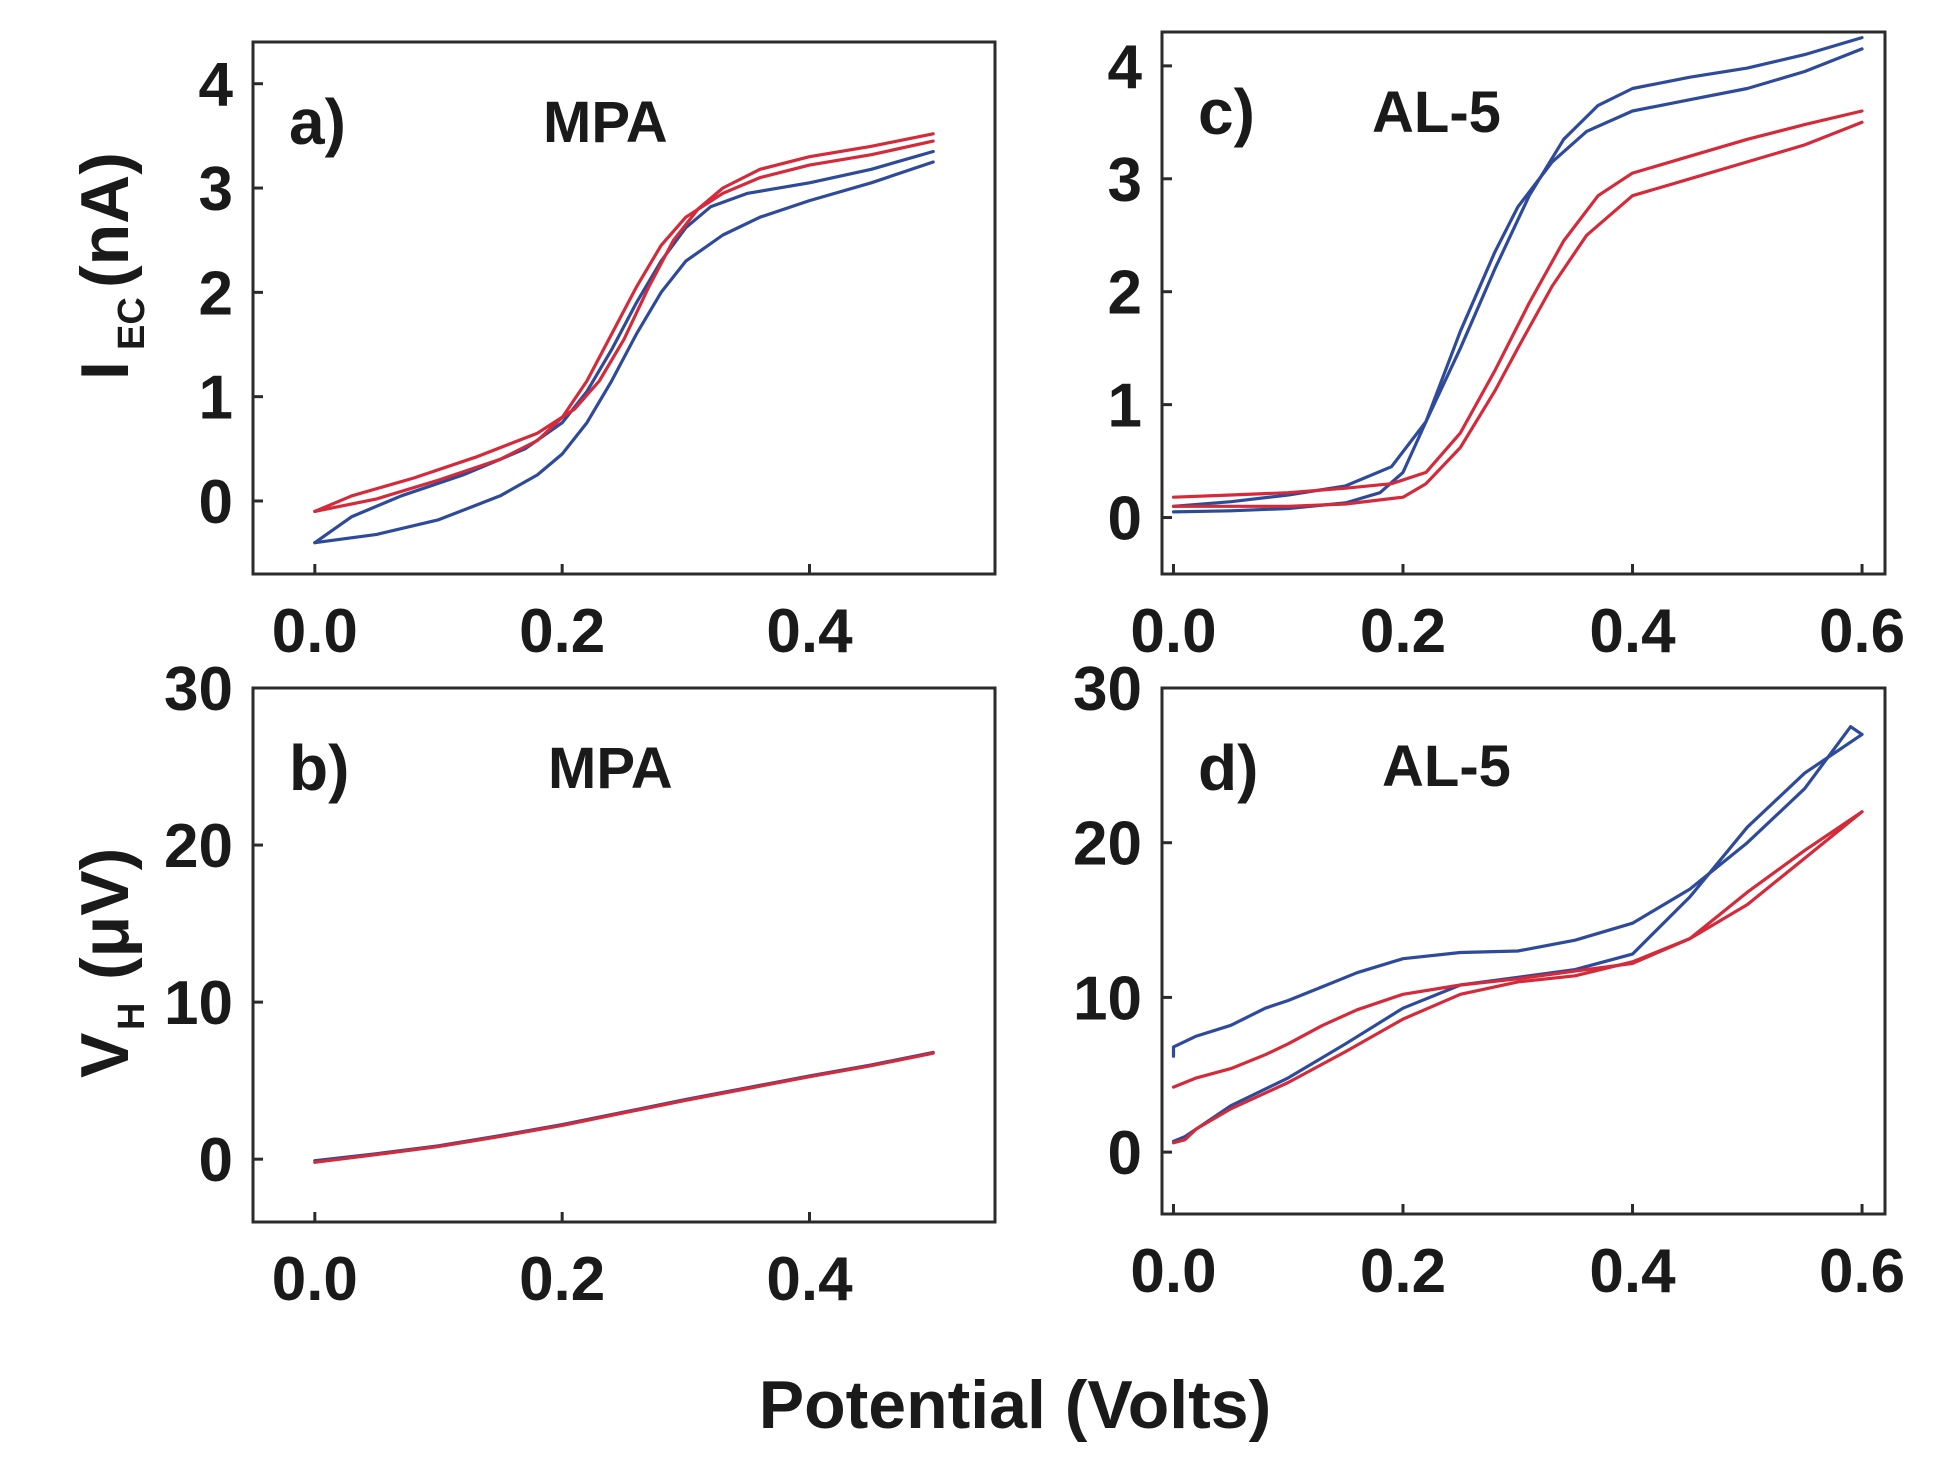  I want to click on series-d-red-lower, so click(1517, 977).